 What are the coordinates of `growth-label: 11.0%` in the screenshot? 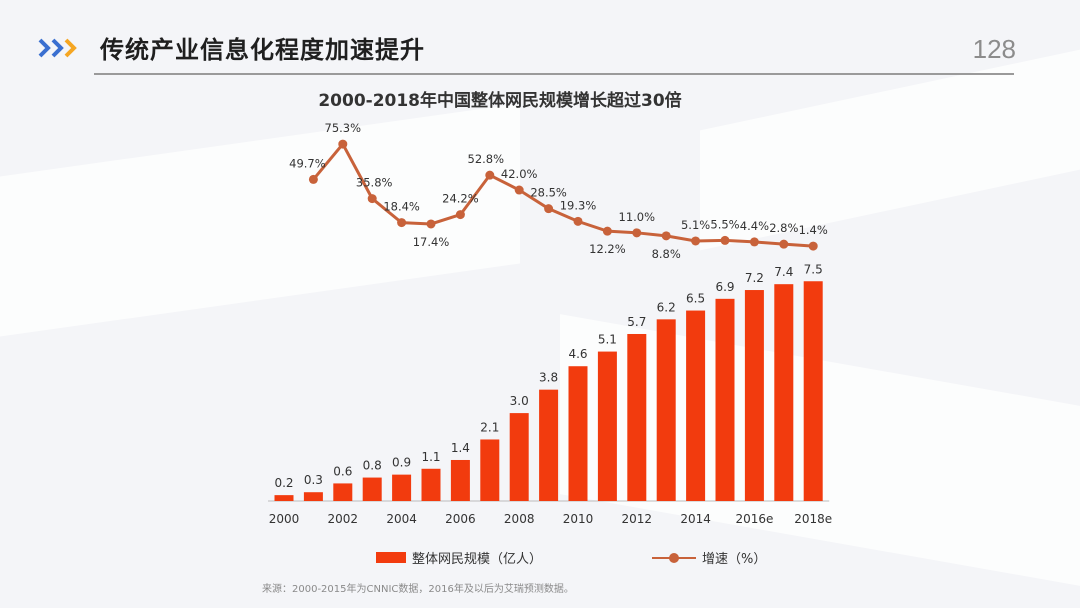 It's located at (637, 217).